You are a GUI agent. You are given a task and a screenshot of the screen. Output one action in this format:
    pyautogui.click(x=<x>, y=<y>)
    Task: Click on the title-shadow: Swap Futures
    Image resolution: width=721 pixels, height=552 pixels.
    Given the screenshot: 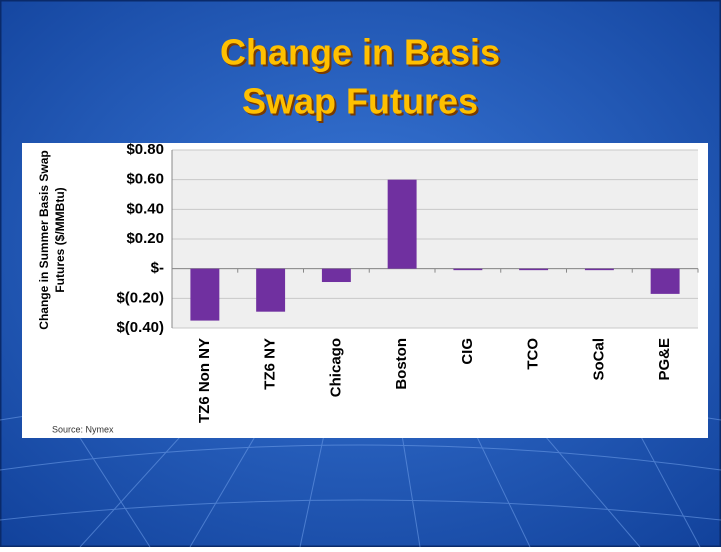 What is the action you would take?
    pyautogui.click(x=362, y=103)
    